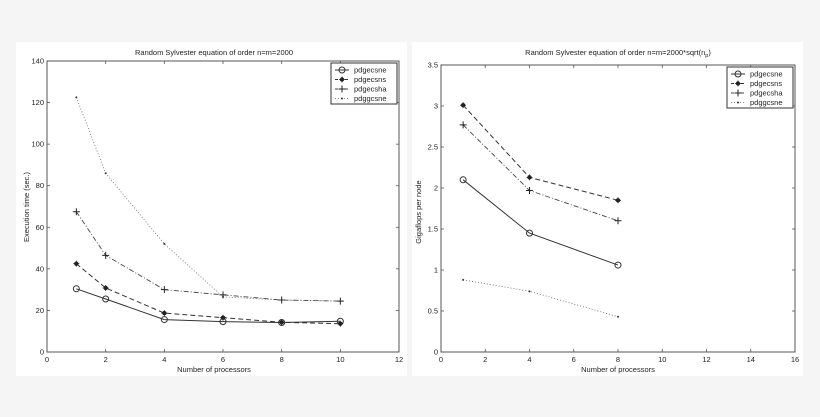 The height and width of the screenshot is (417, 820). Describe the element at coordinates (433, 311) in the screenshot. I see `svg-text: 0.5` at that location.